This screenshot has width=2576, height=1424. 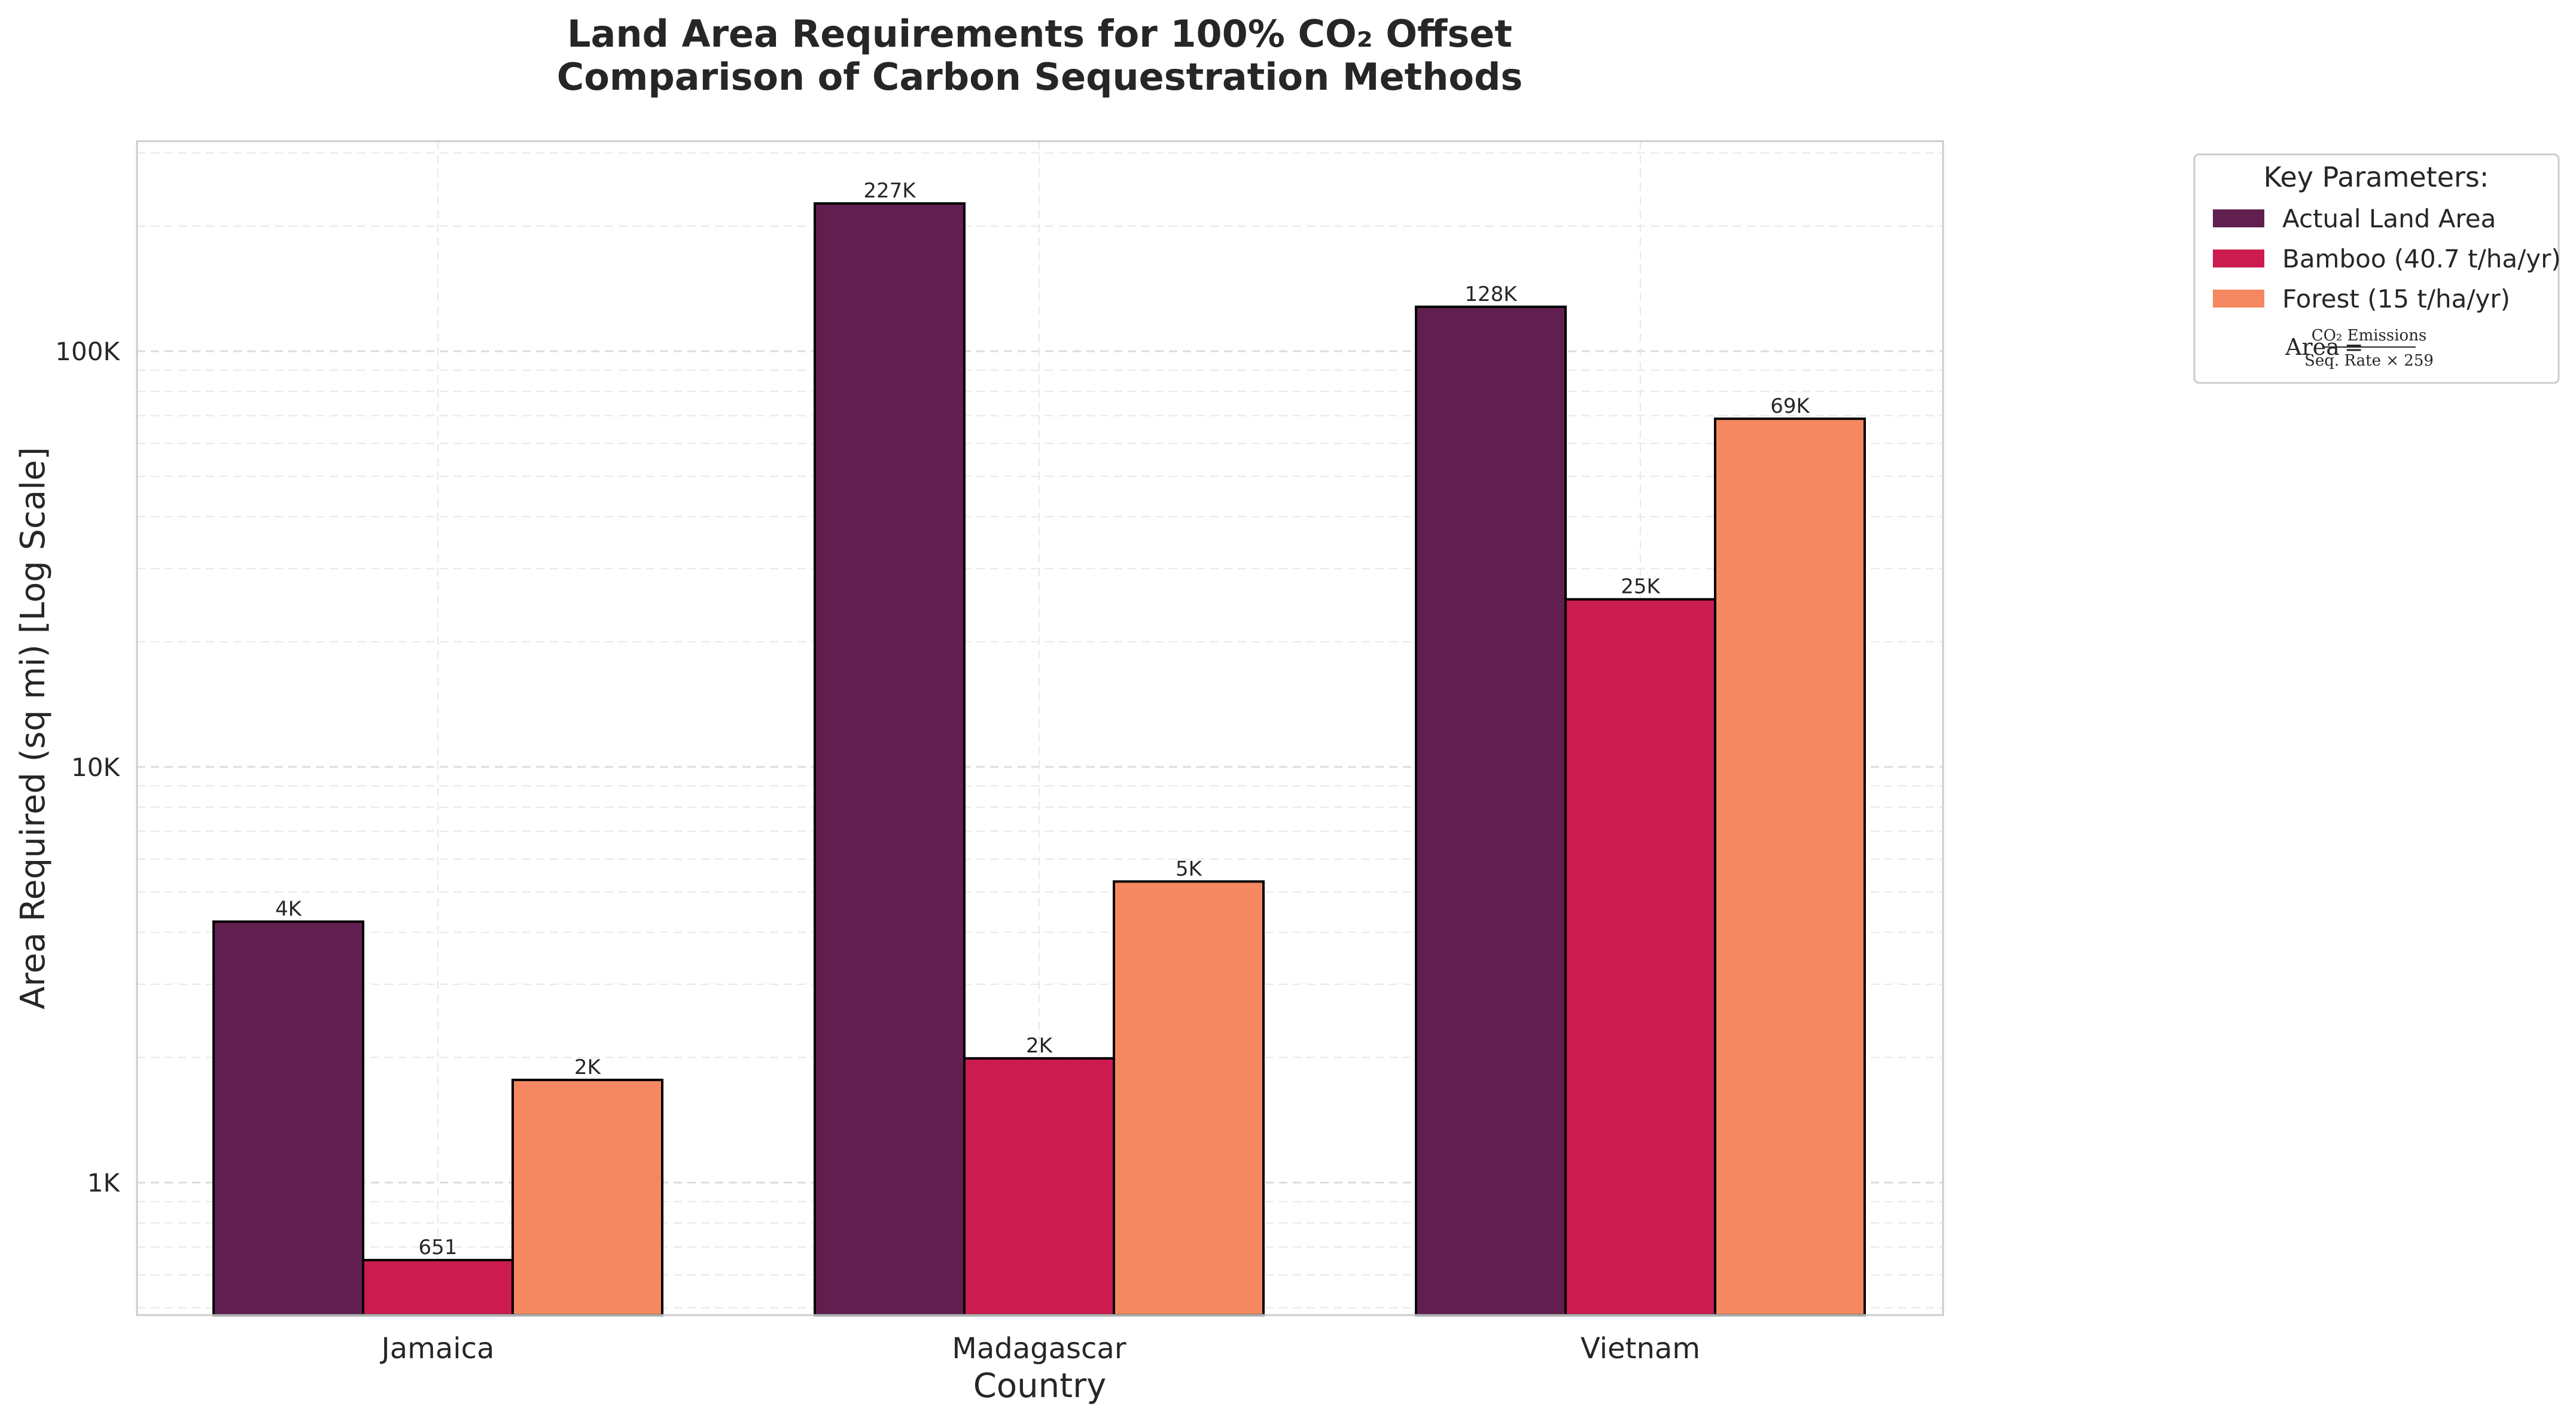 What do you see at coordinates (2359, 348) in the screenshot?
I see `legend-formula: Area = CO₂ Emissions Seq. Rate × 259` at bounding box center [2359, 348].